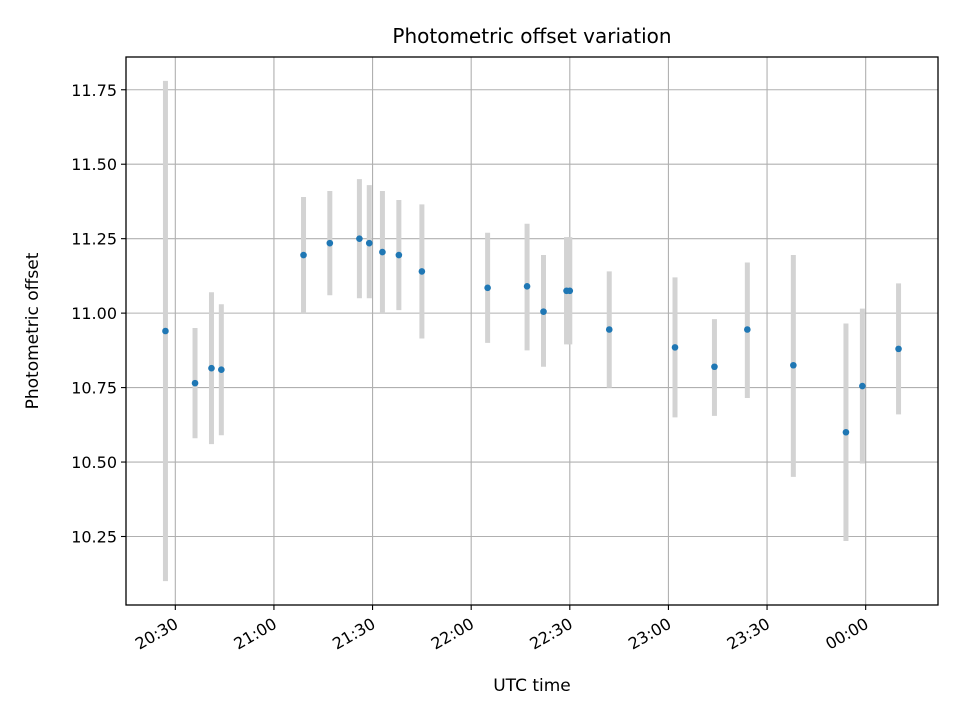 The height and width of the screenshot is (720, 960). I want to click on y-tick-label: 11.75, so click(94, 90).